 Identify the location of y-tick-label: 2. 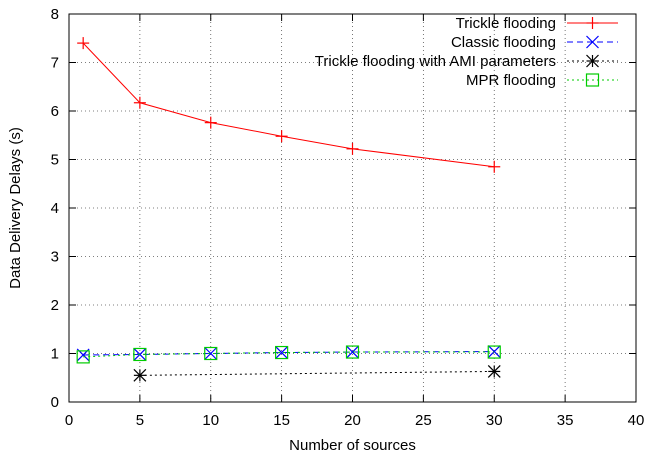
(55, 305).